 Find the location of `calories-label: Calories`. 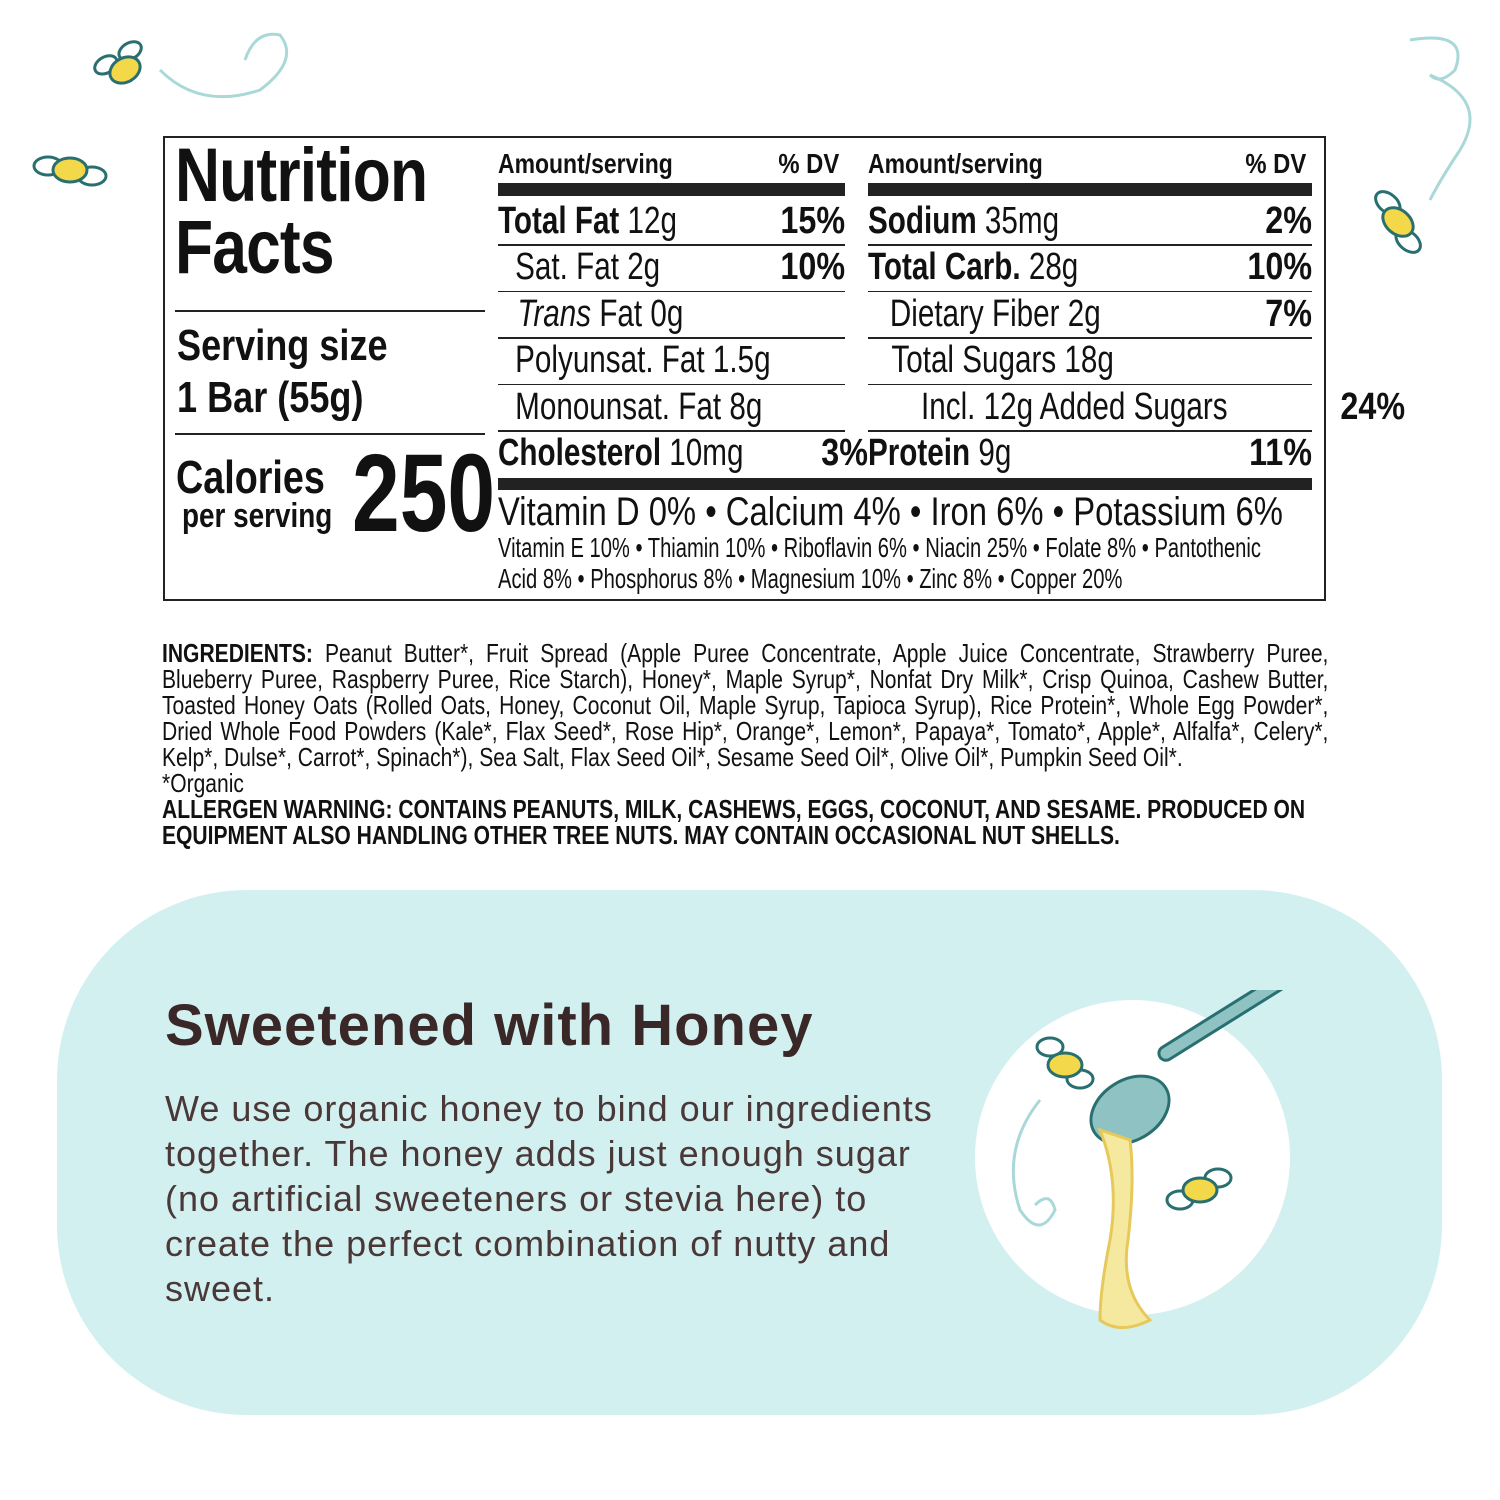

calories-label: Calories is located at coordinates (267, 477).